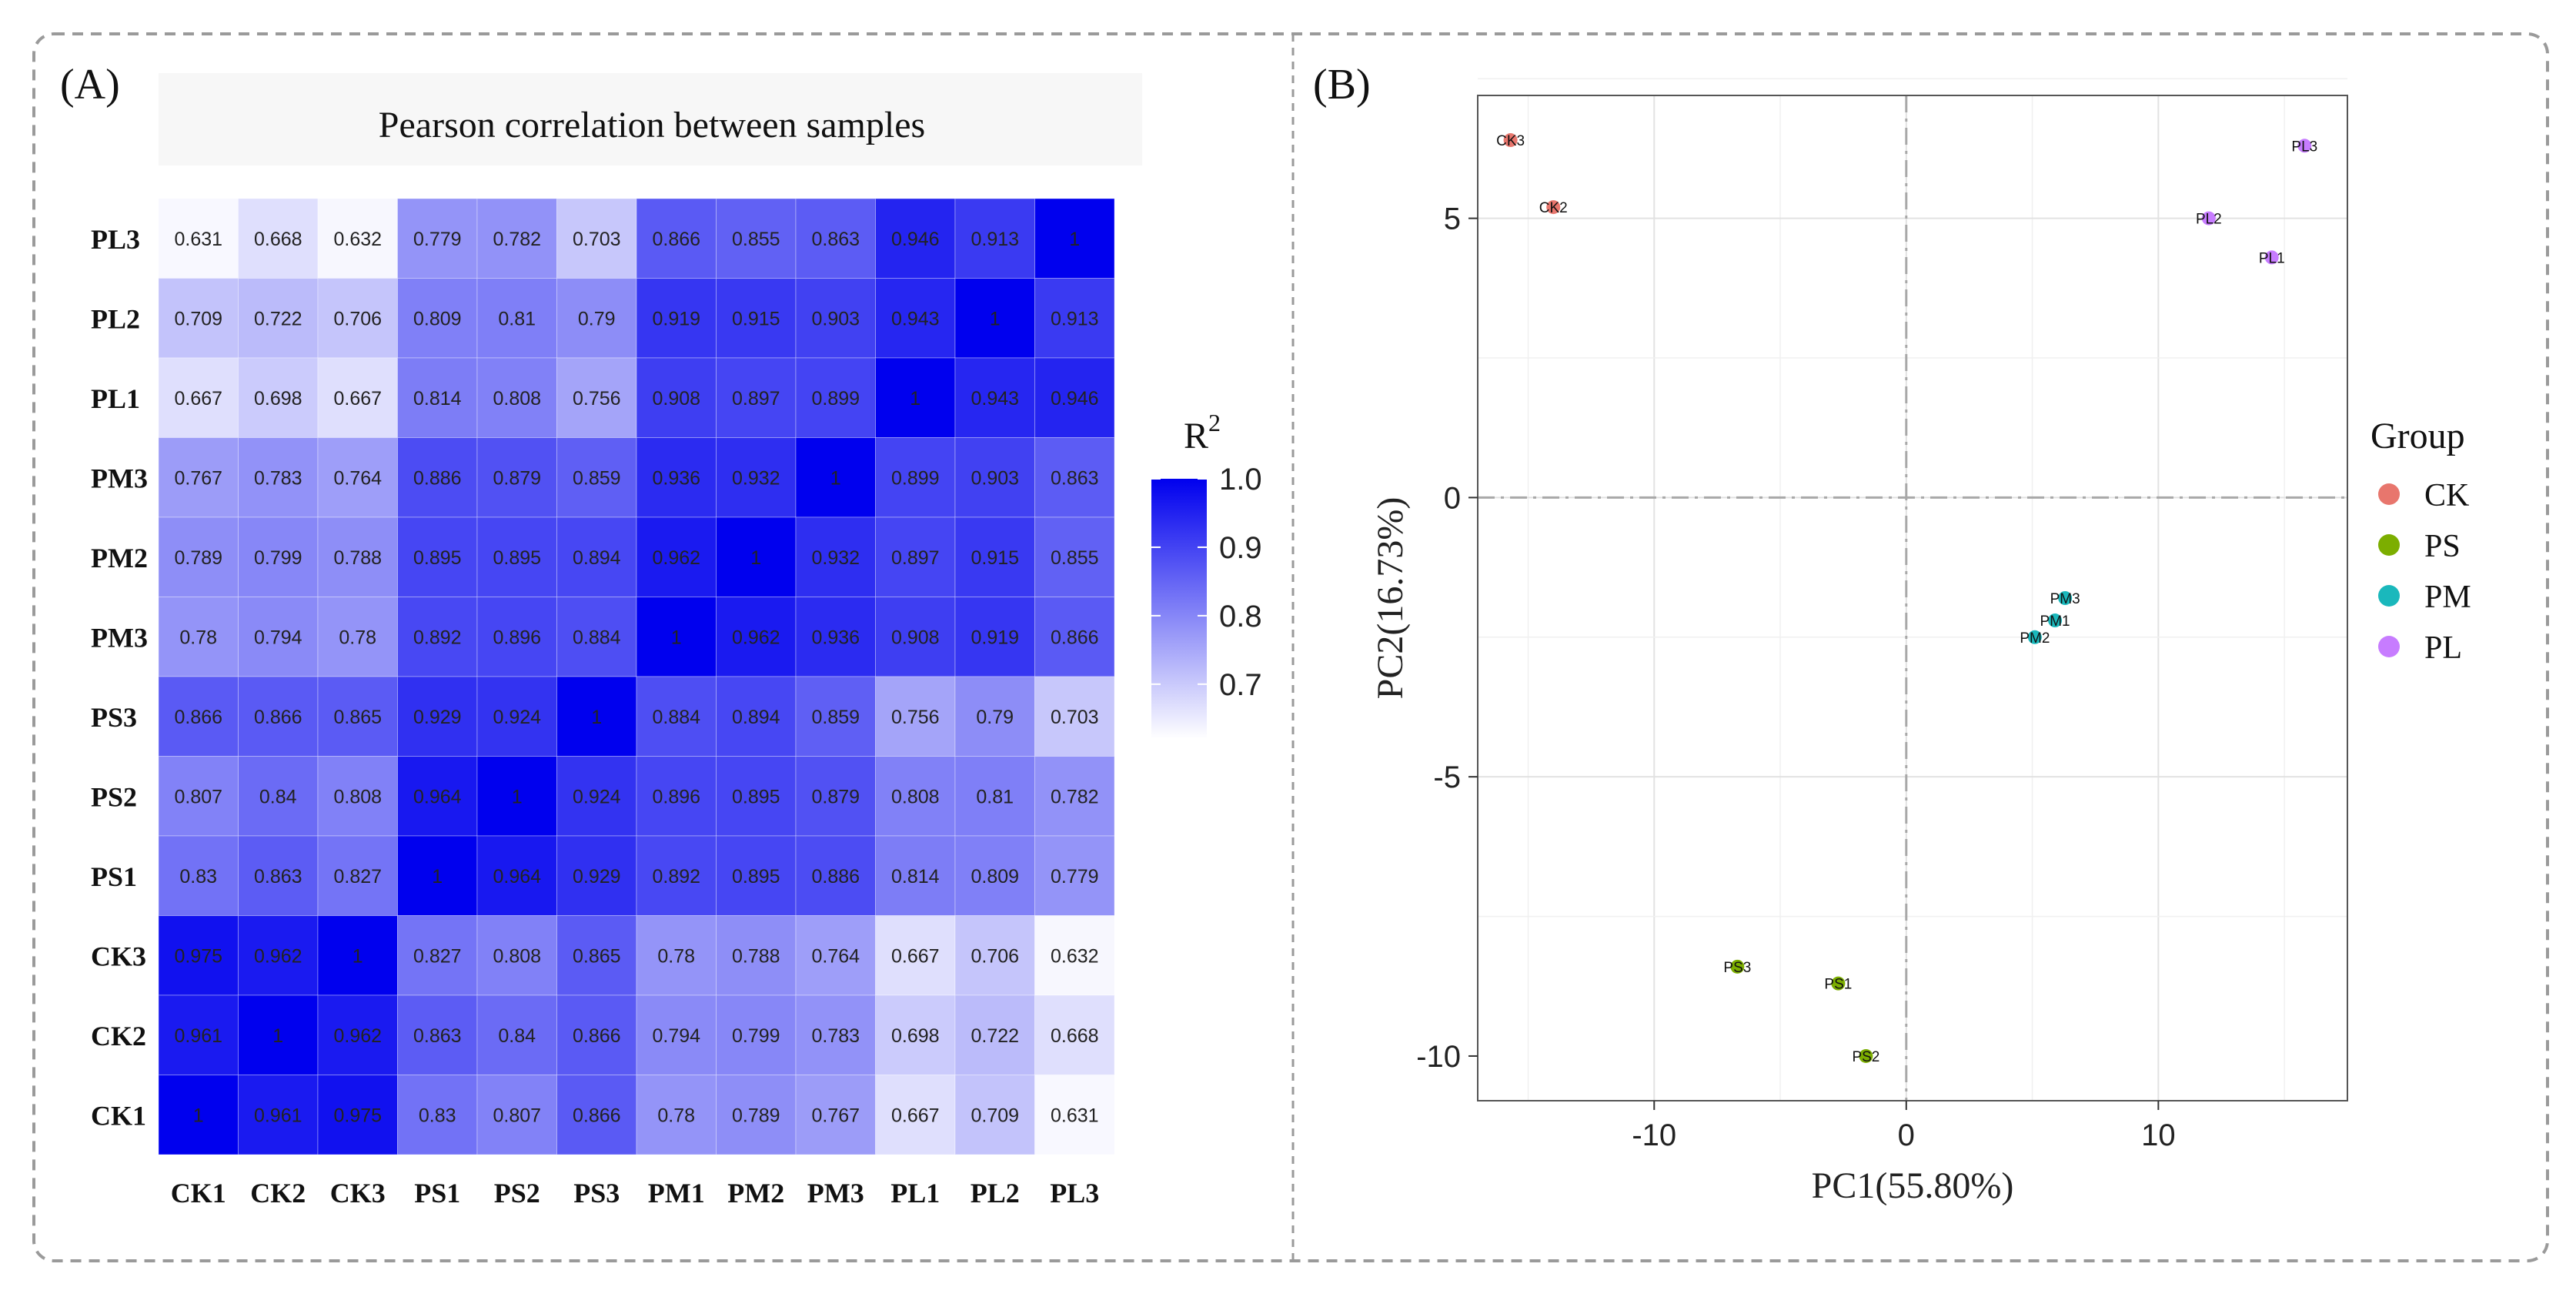  I want to click on heatmap-cell-value: 0.814, so click(915, 877).